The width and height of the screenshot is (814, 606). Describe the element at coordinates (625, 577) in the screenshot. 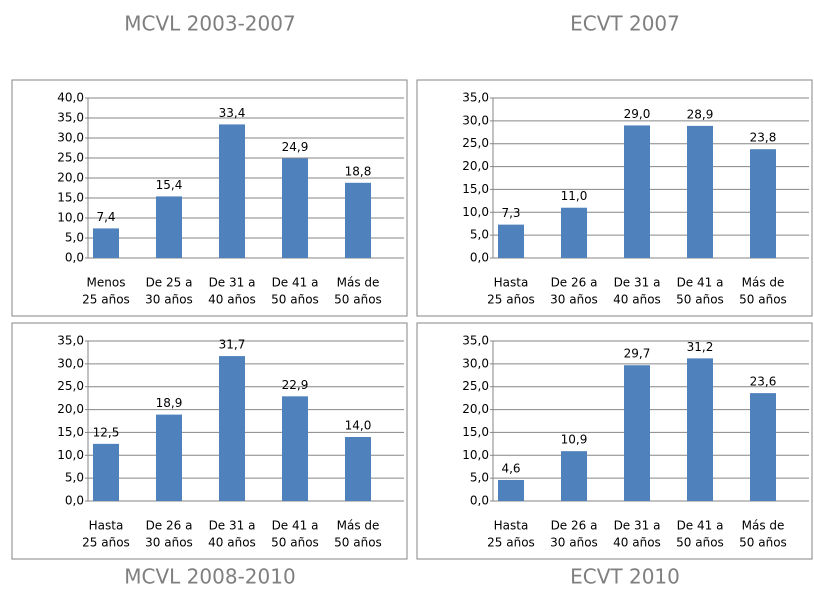

I see `chart-title: ECVT 2010` at that location.